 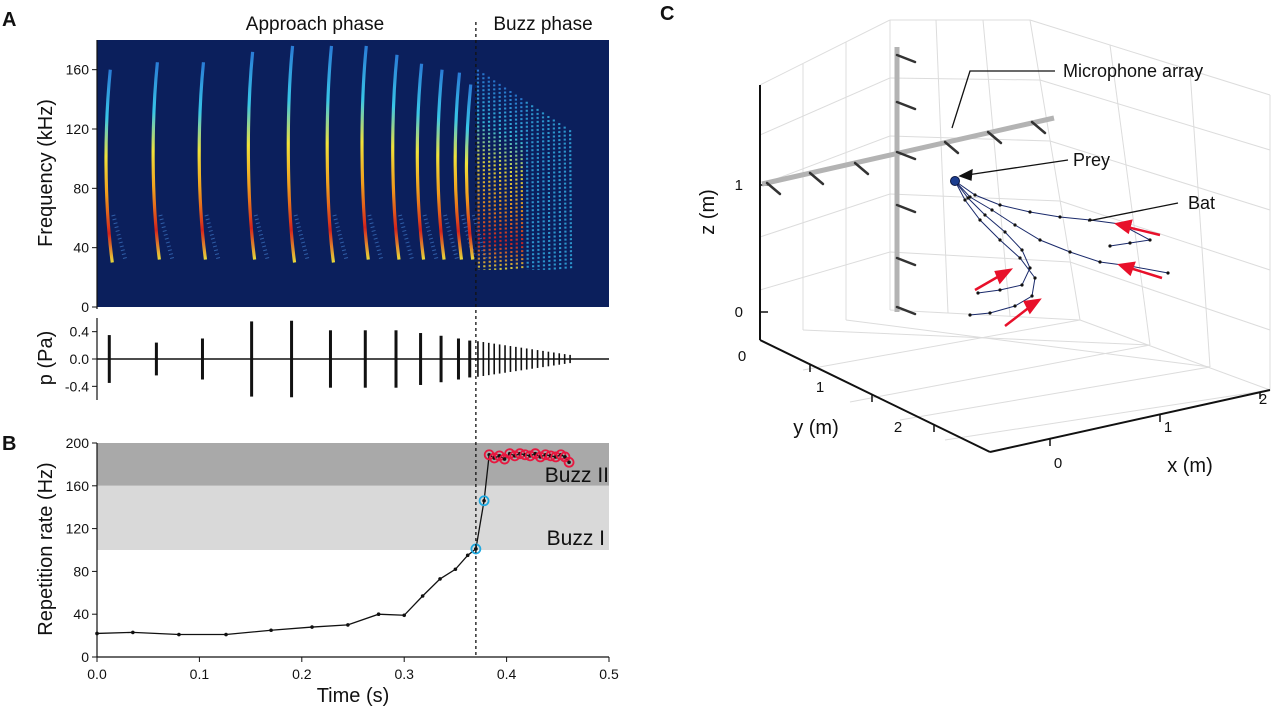 What do you see at coordinates (353, 696) in the screenshot?
I see `rate-xlabel: Time (s)` at bounding box center [353, 696].